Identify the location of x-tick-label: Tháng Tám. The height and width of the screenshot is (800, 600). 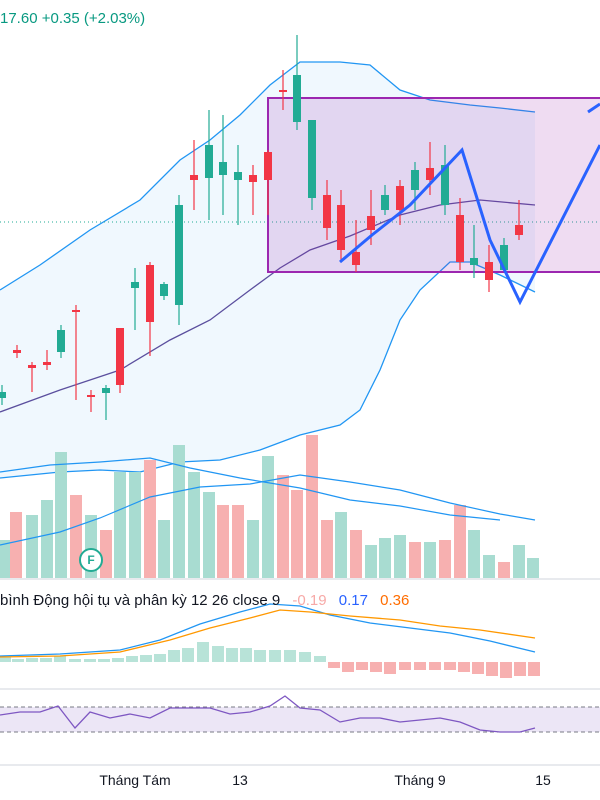
(135, 780).